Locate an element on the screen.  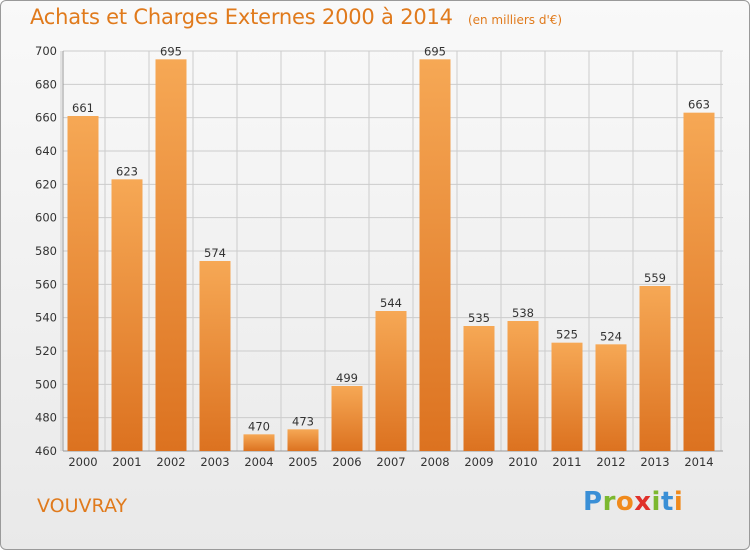
x-tick-label: 2014 is located at coordinates (698, 462).